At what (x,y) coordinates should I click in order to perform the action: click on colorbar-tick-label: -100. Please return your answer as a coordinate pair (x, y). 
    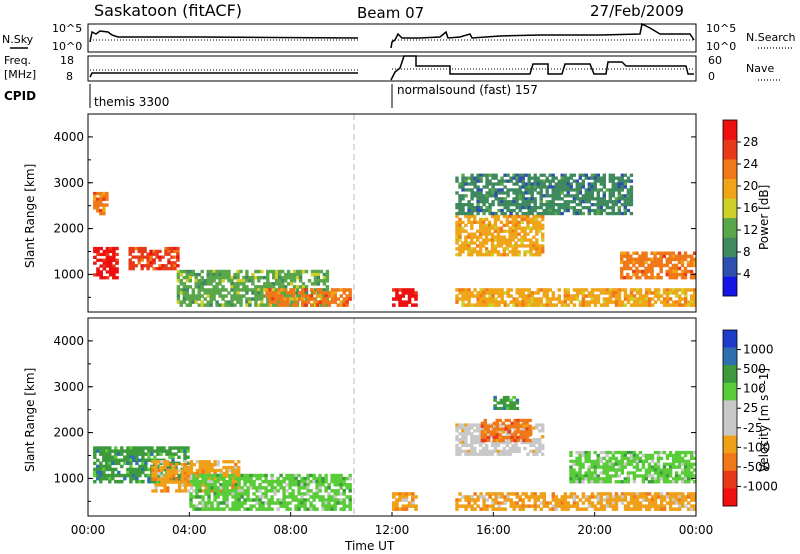
    Looking at the image, I should click on (756, 447).